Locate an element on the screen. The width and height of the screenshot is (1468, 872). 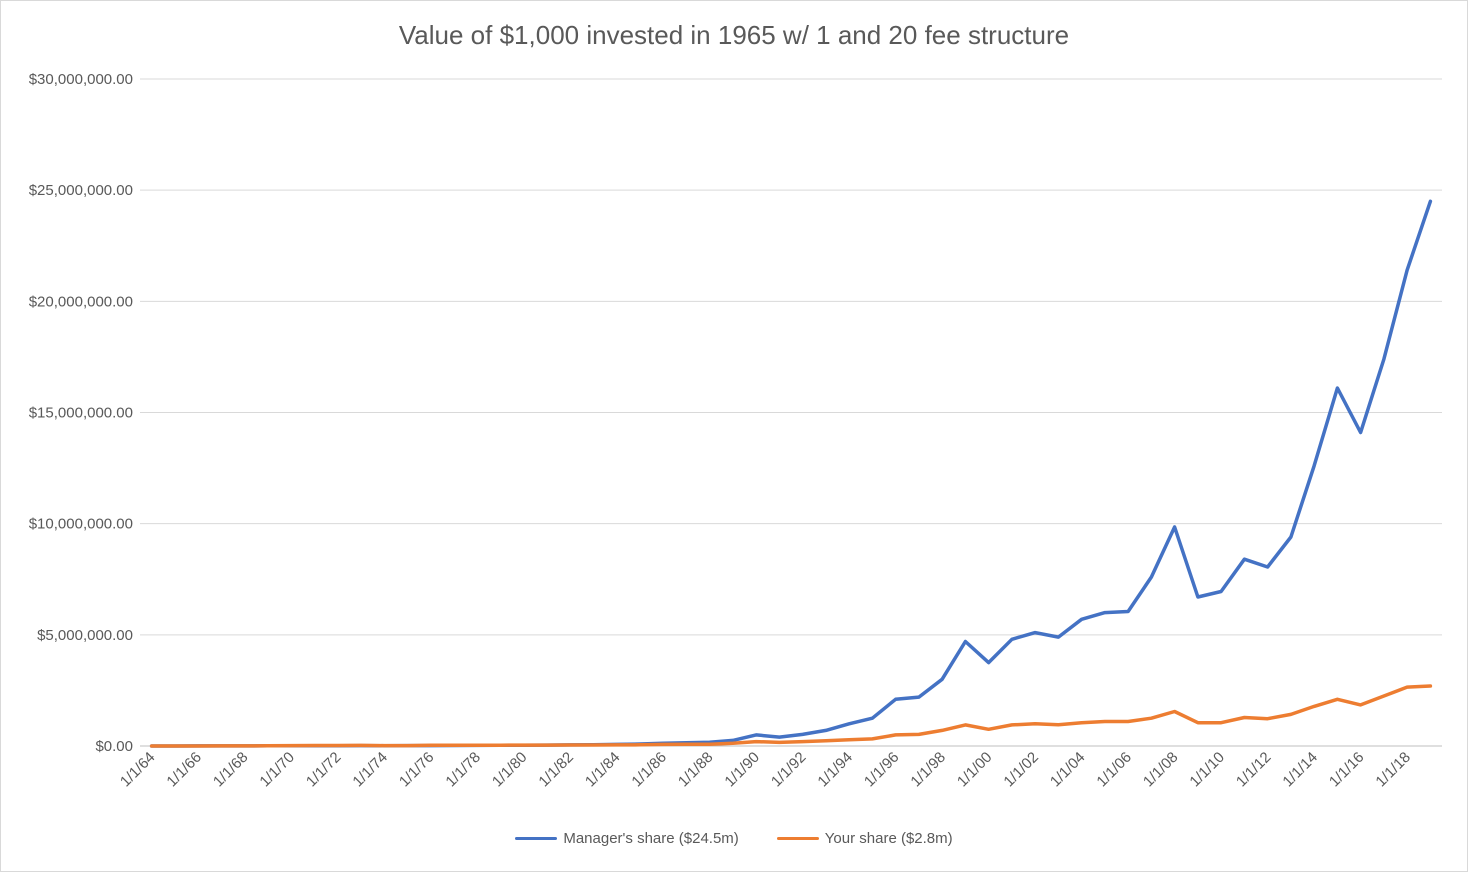
y-tick-label: $10,000,000.00 is located at coordinates (81, 524).